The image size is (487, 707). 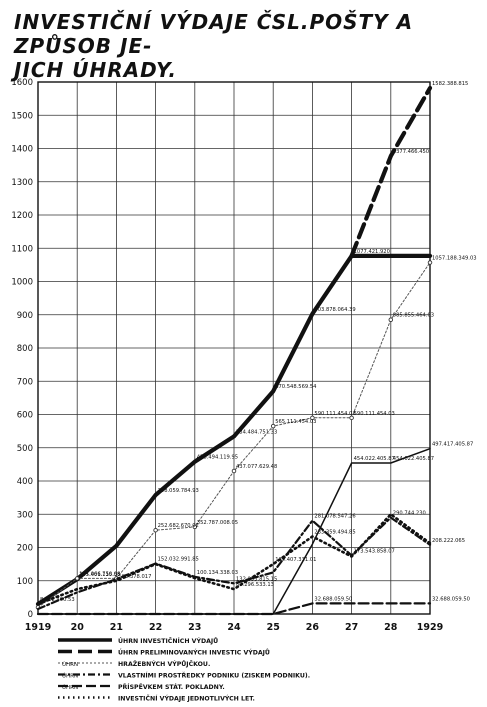 I want to click on x-tick-label: 24, so click(x=234, y=627).